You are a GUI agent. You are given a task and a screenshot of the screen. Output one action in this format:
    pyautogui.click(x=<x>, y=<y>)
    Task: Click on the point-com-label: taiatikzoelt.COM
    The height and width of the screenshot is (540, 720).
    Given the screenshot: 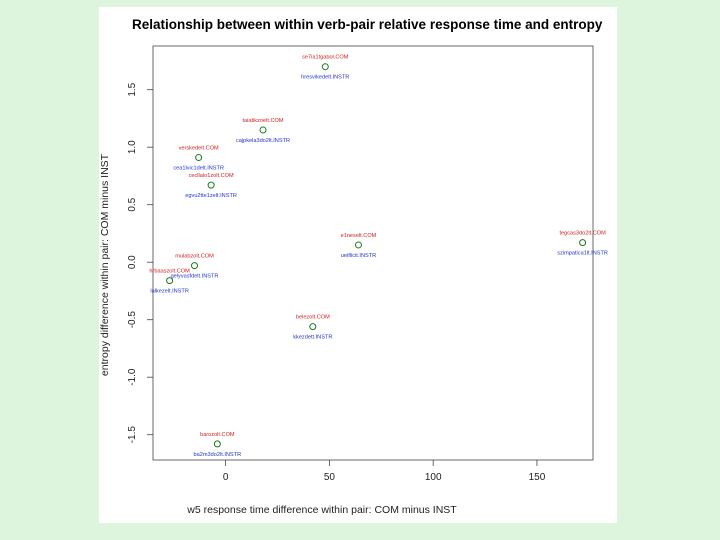 What is the action you would take?
    pyautogui.click(x=262, y=121)
    